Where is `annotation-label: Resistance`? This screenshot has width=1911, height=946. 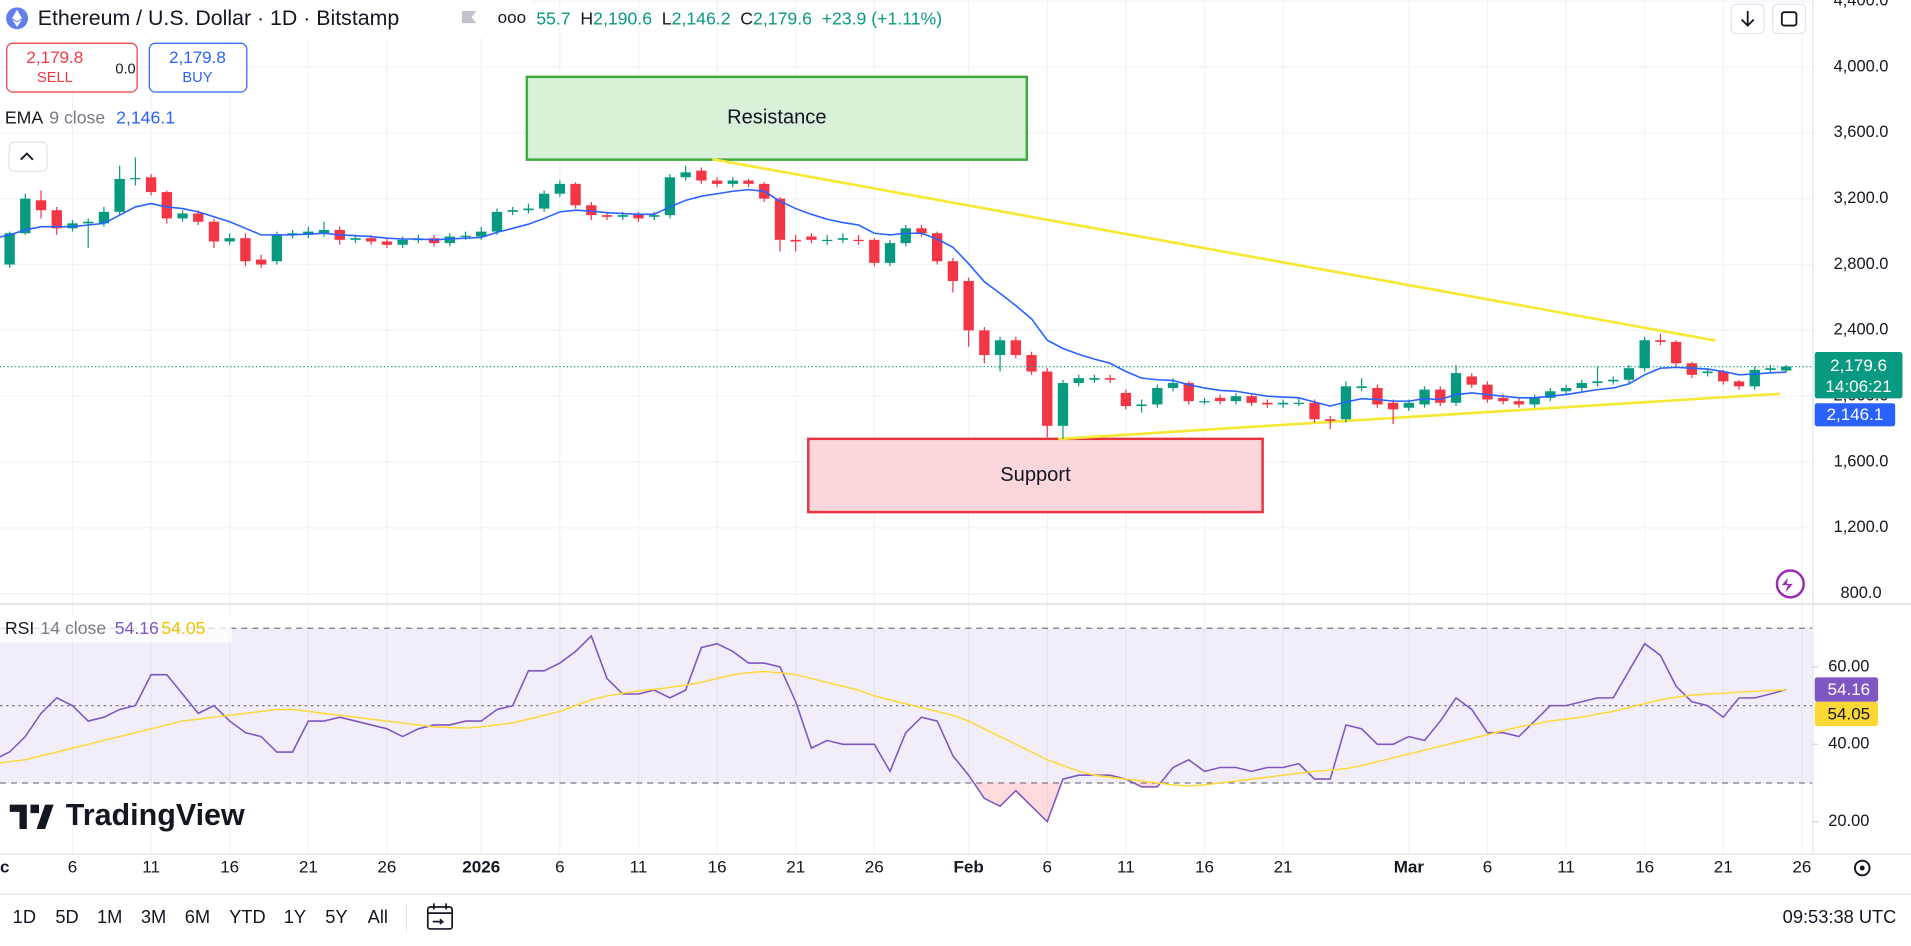
annotation-label: Resistance is located at coordinates (776, 118).